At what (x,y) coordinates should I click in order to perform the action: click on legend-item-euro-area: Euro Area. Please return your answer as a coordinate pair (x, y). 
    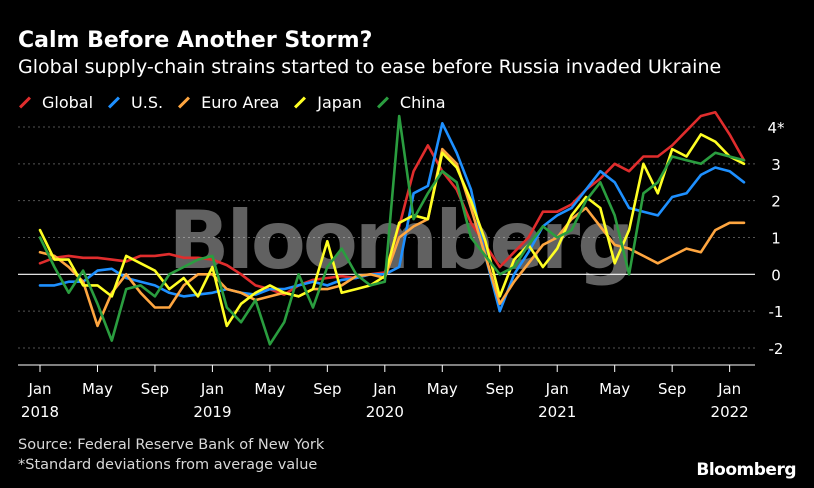
    Looking at the image, I should click on (228, 102).